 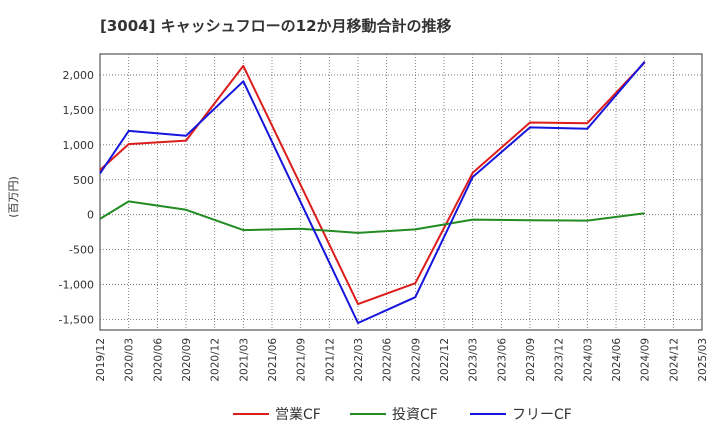 I want to click on y-tick-label: -500, so click(x=81, y=250).